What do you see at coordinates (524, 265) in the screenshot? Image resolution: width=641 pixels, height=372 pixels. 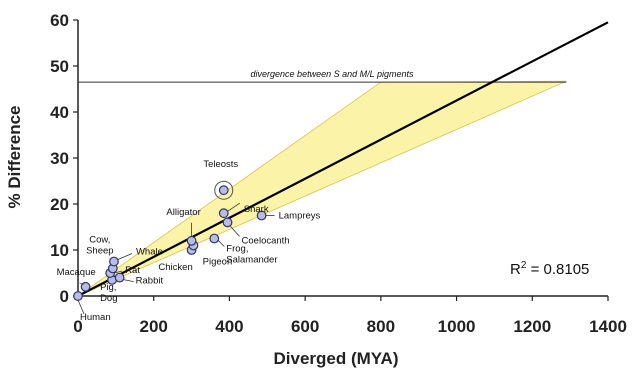 I see `r2-superscript: 2` at bounding box center [524, 265].